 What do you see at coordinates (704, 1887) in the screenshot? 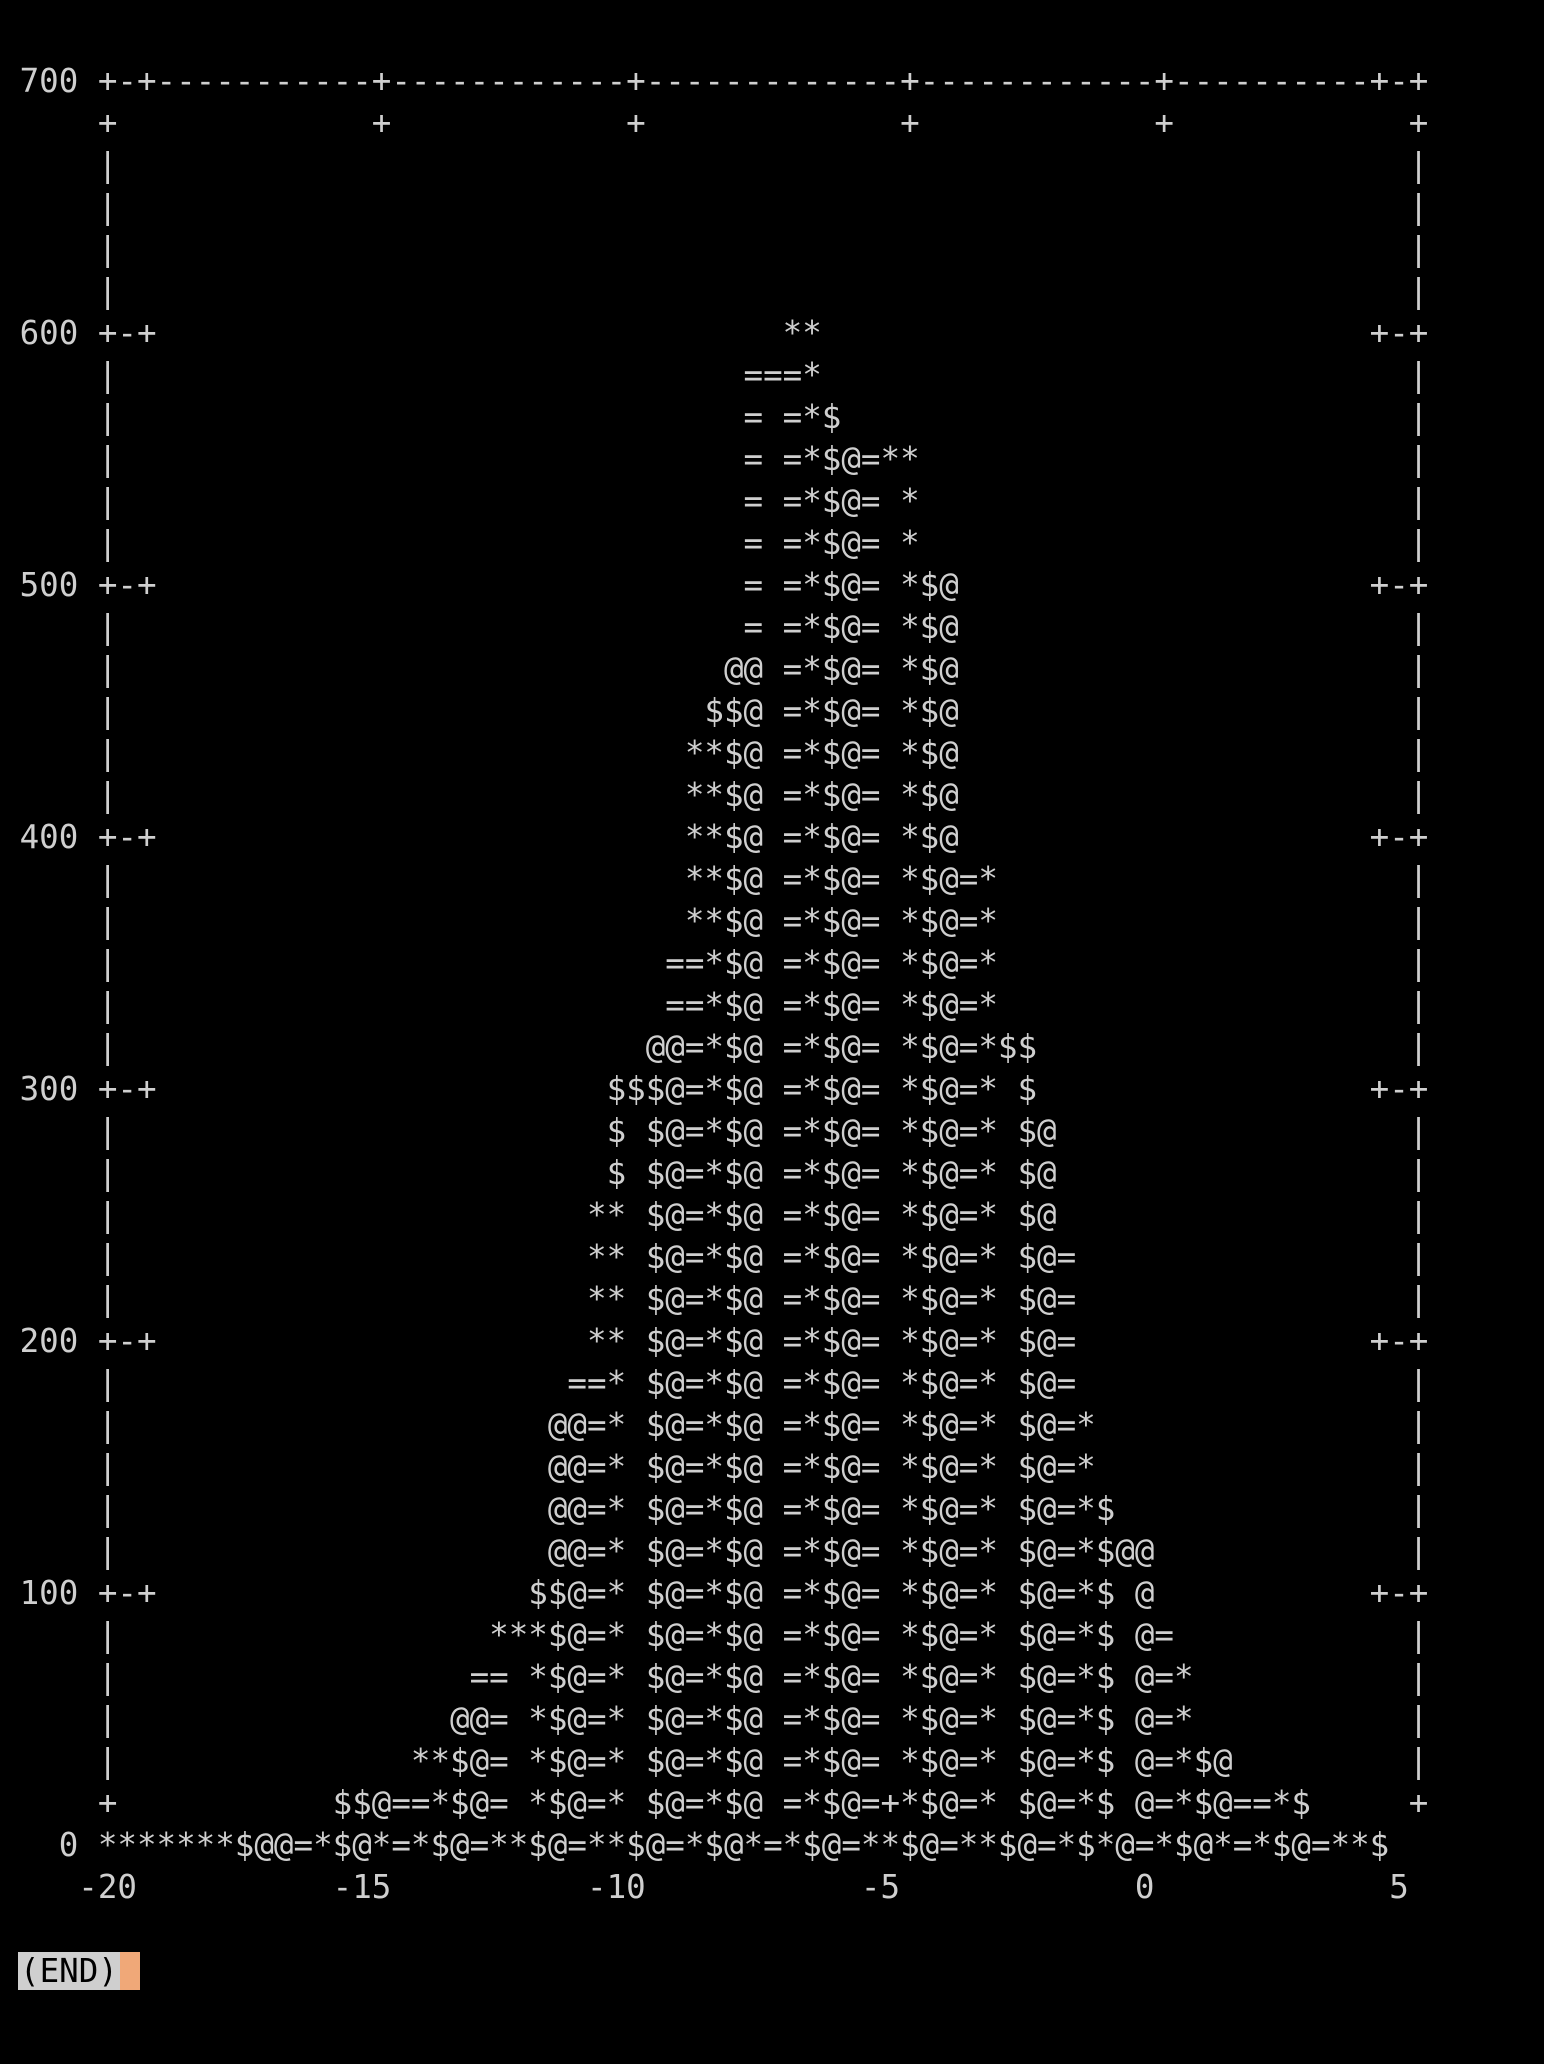
I see `plot-line: -20 -15 -10 -5 0 5` at bounding box center [704, 1887].